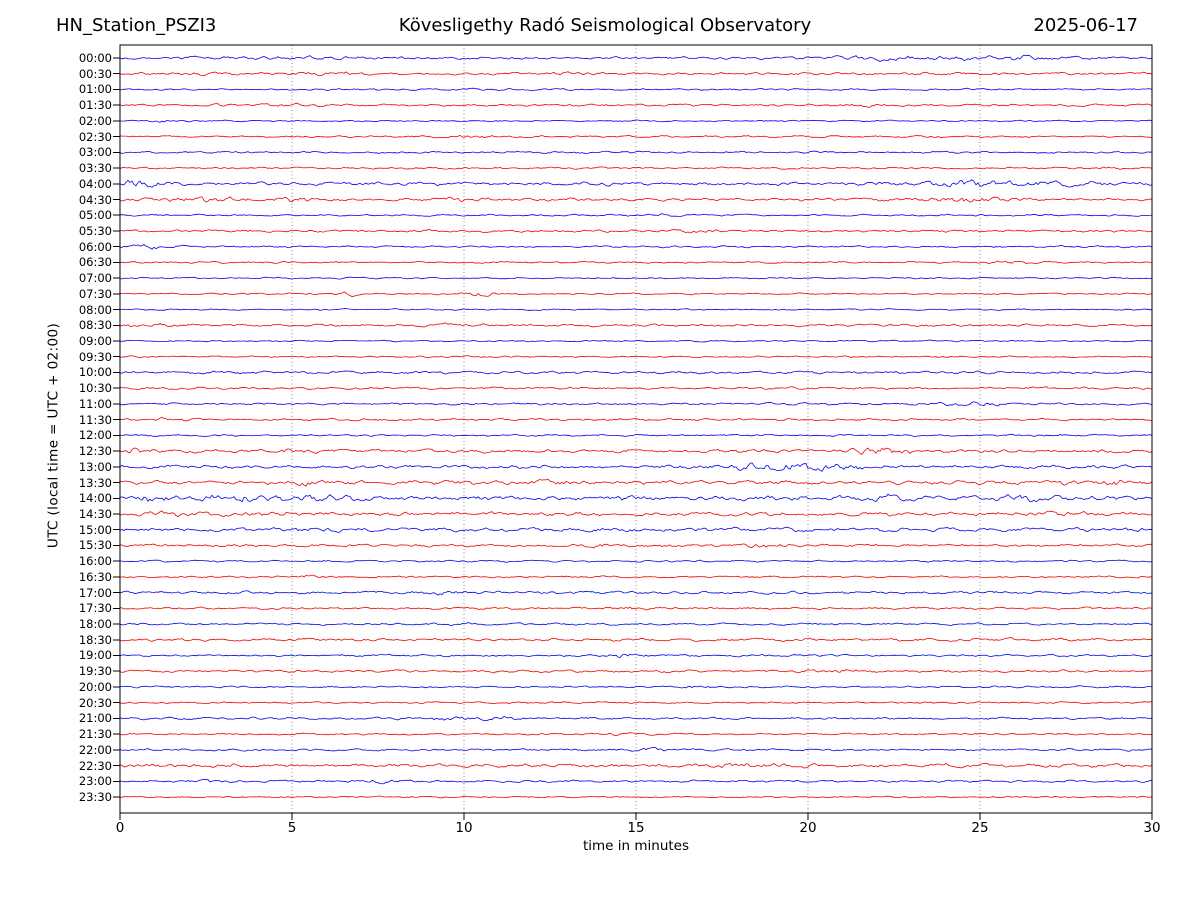  I want to click on x-tick-label-25: 25, so click(980, 828).